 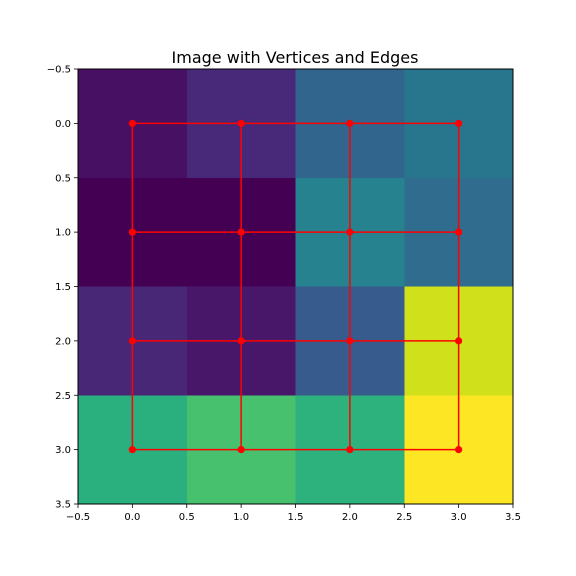 I want to click on x-tick-label: −0.5, so click(x=78, y=517).